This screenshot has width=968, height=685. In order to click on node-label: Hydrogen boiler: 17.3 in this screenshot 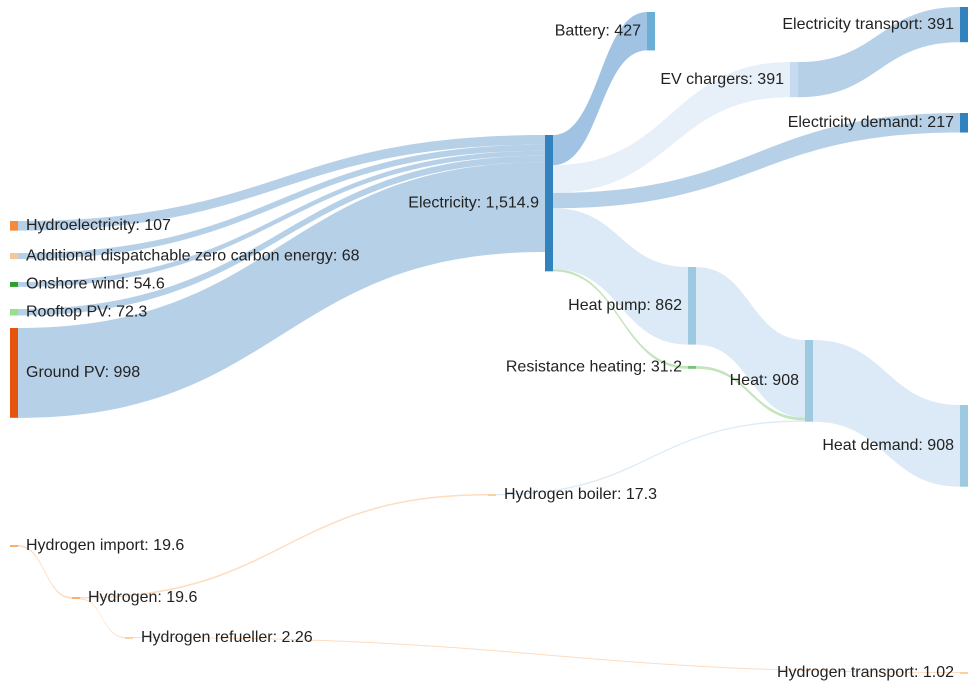, I will do `click(580, 494)`.